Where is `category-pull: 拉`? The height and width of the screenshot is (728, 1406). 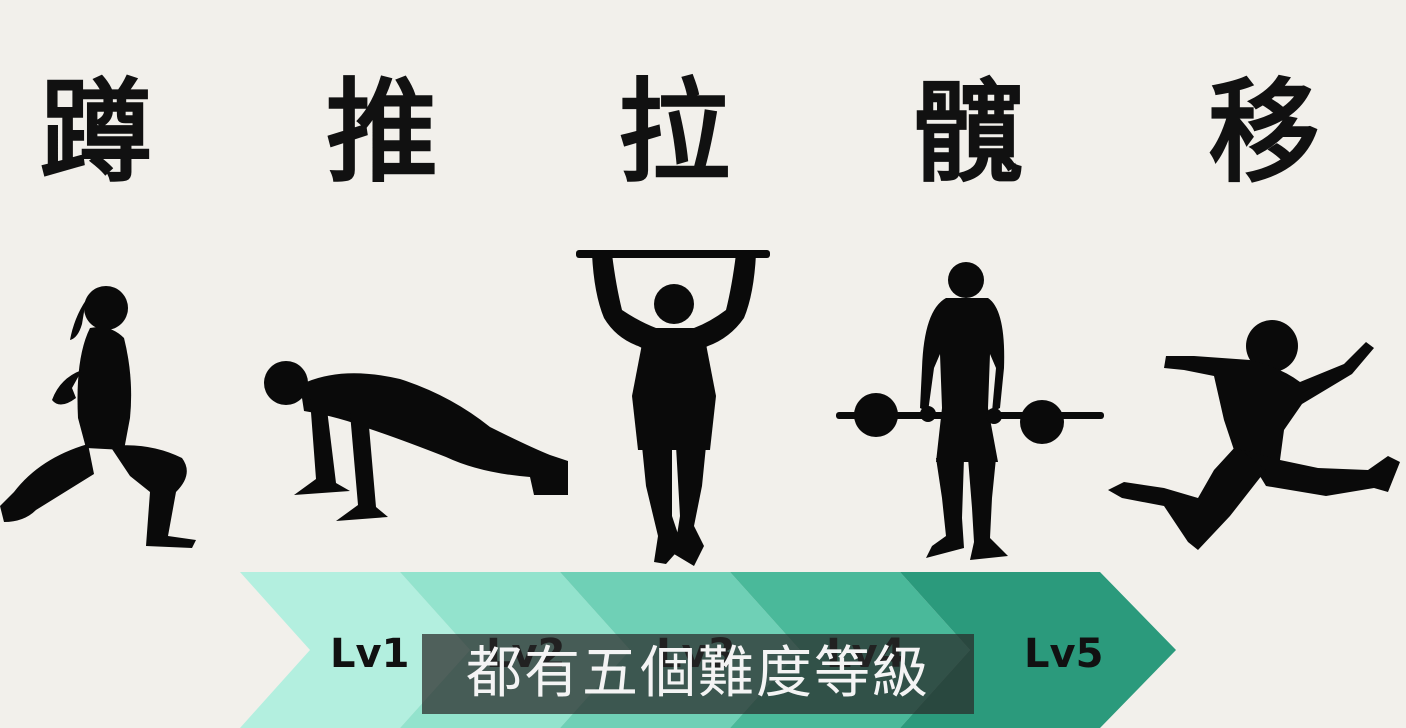 category-pull: 拉 is located at coordinates (674, 133).